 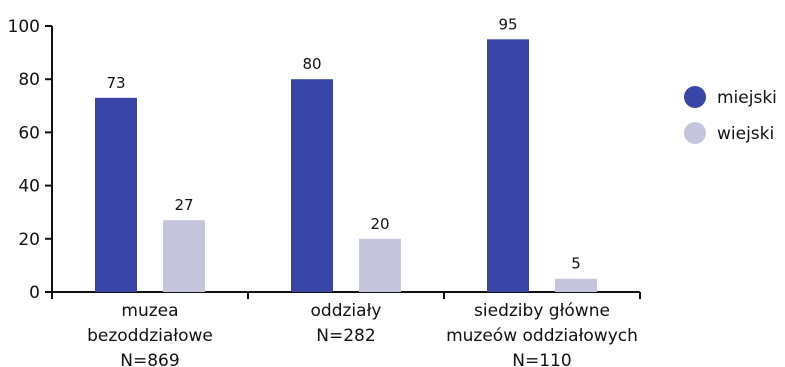 What do you see at coordinates (29, 80) in the screenshot?
I see `y-tick-label: 80` at bounding box center [29, 80].